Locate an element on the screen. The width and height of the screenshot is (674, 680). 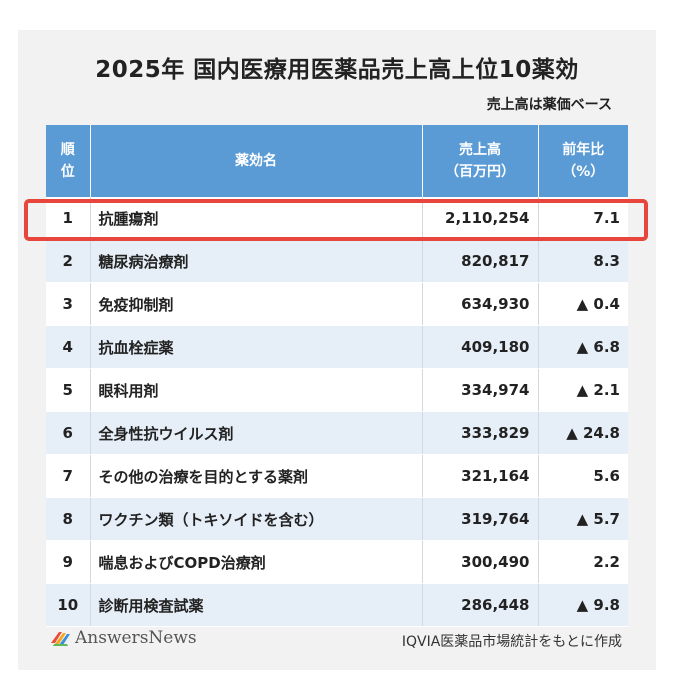
drug-class-cell: 抗血栓症薬 is located at coordinates (256, 347).